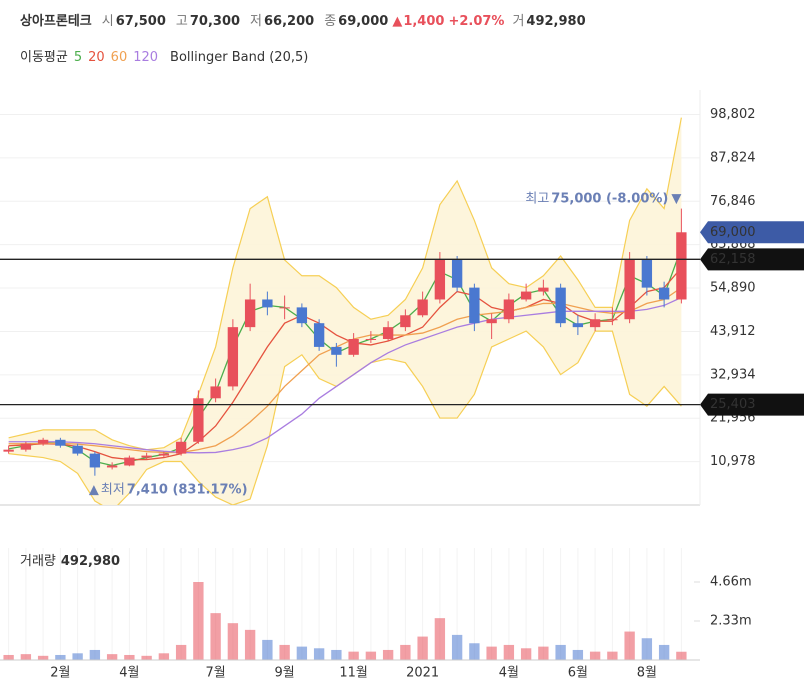  What do you see at coordinates (164, 57) in the screenshot?
I see `legend: 이동평균 5 20 60 120 Bollinger Band (20,5)` at bounding box center [164, 57].